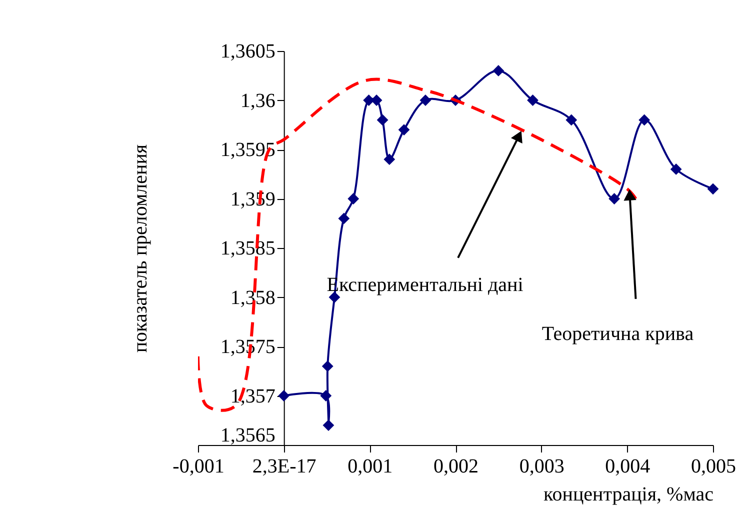 The width and height of the screenshot is (750, 527). Describe the element at coordinates (248, 347) in the screenshot. I see `y-tick-label: 1,3575` at that location.